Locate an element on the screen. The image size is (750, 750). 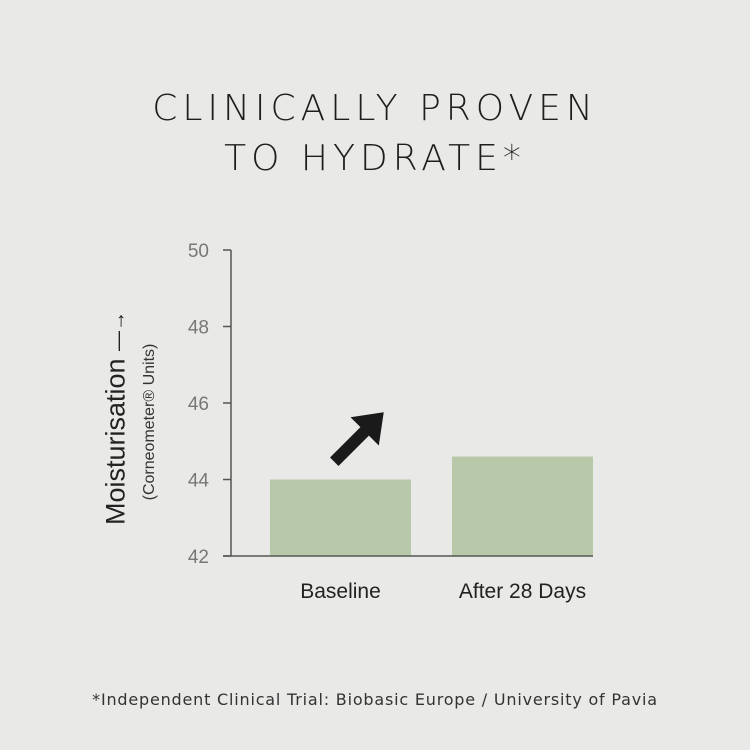
y-tick-label-46: 46 is located at coordinates (198, 404).